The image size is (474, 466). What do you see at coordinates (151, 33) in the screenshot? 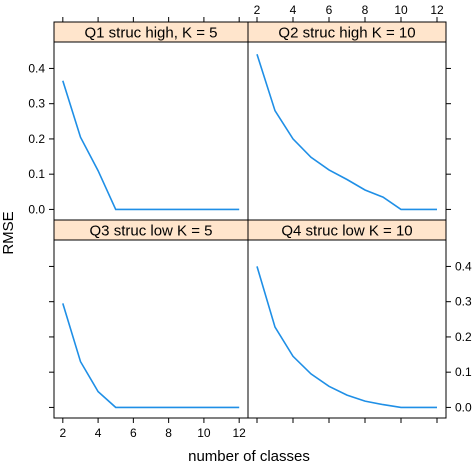
I see `panel-strip-label: Q1 struc high, K = 5` at bounding box center [151, 33].